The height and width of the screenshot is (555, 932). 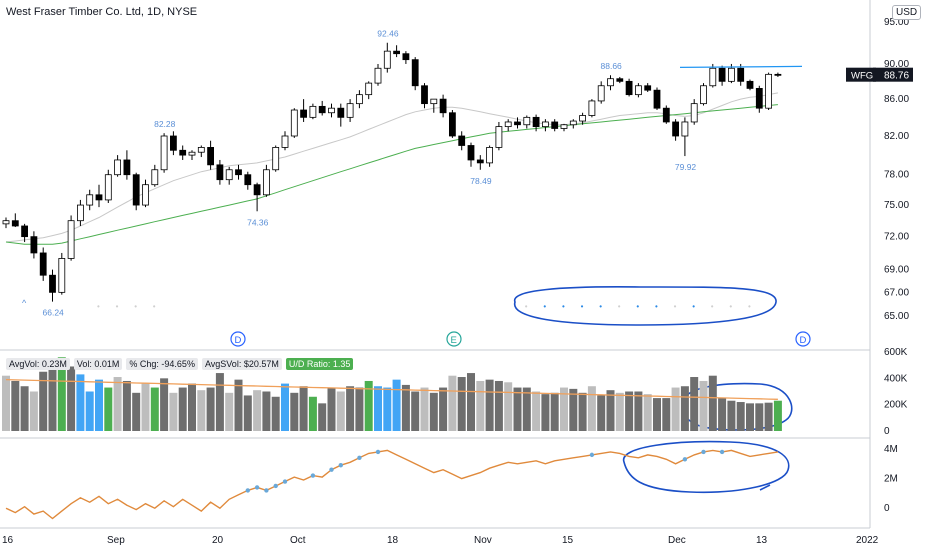 What do you see at coordinates (391, 389) in the screenshot?
I see `volume-ma-line` at bounding box center [391, 389].